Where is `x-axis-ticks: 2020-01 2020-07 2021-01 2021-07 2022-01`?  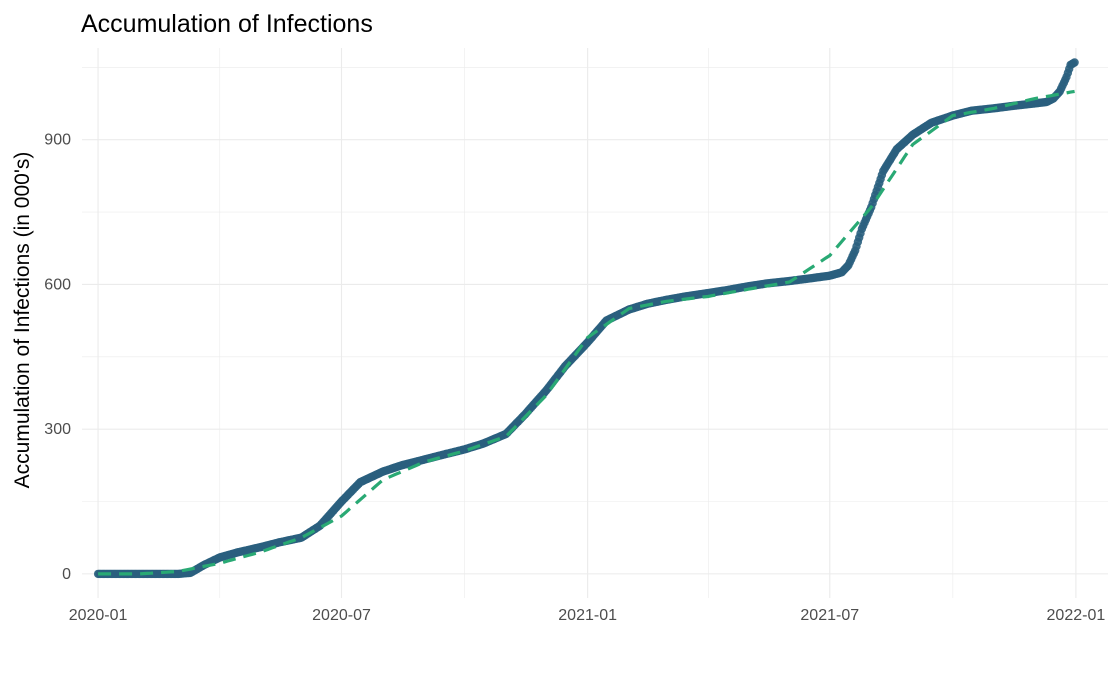
x-axis-ticks: 2020-01 2020-07 2021-01 2021-07 2022-01 is located at coordinates (587, 615).